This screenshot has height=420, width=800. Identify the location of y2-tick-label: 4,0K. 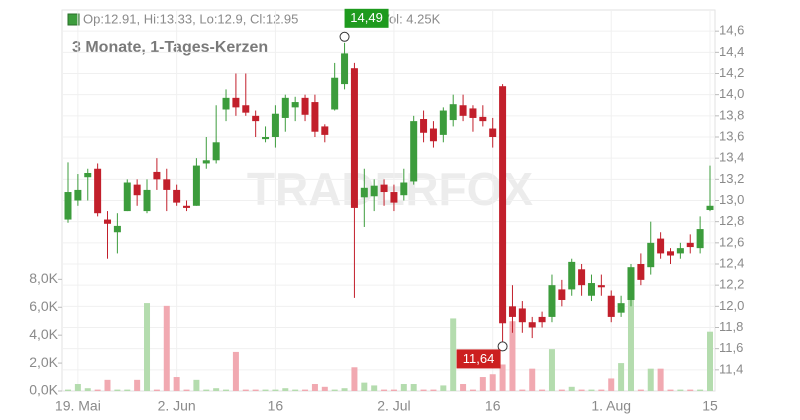
(43, 334).